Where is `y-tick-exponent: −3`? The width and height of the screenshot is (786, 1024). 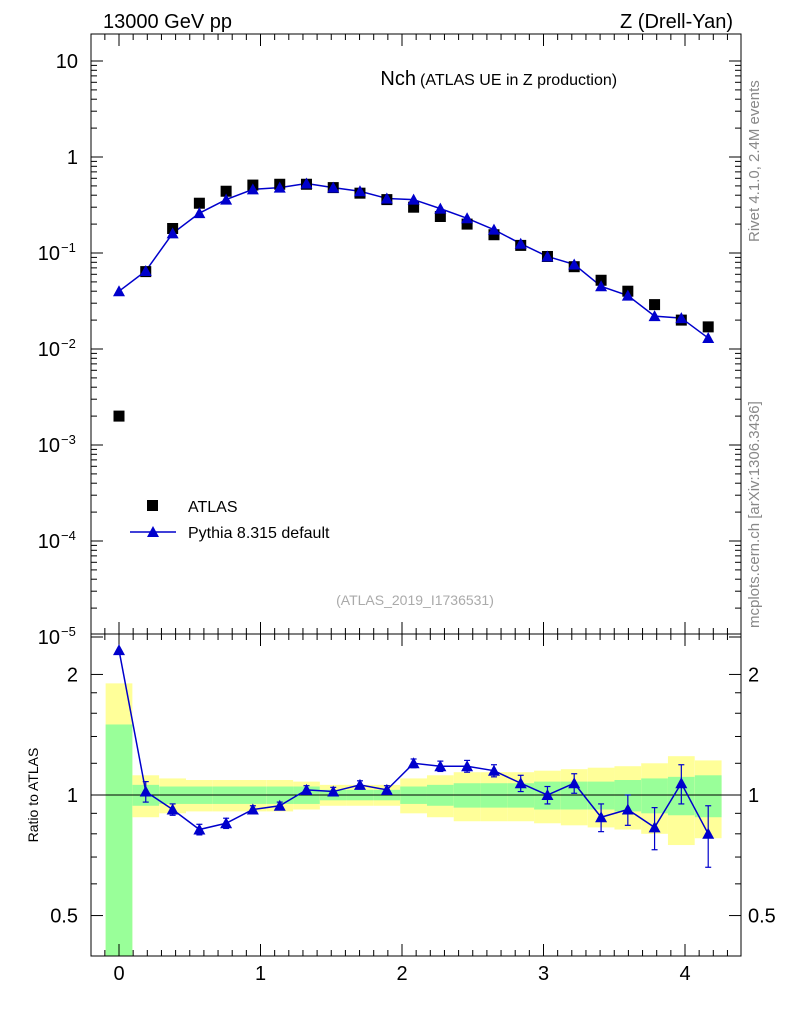 y-tick-exponent: −3 is located at coordinates (68, 439).